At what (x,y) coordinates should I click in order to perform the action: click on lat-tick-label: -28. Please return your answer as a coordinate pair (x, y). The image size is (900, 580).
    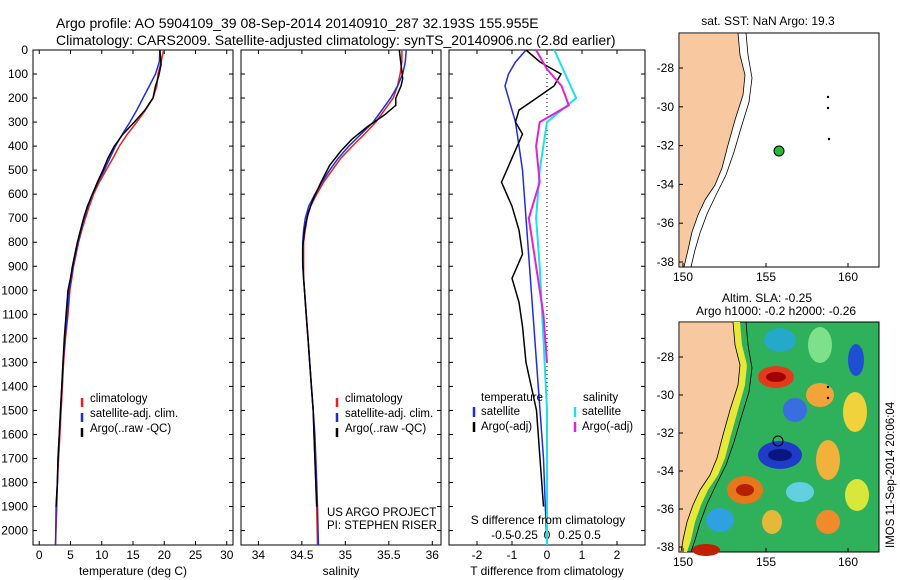
    Looking at the image, I should click on (666, 357).